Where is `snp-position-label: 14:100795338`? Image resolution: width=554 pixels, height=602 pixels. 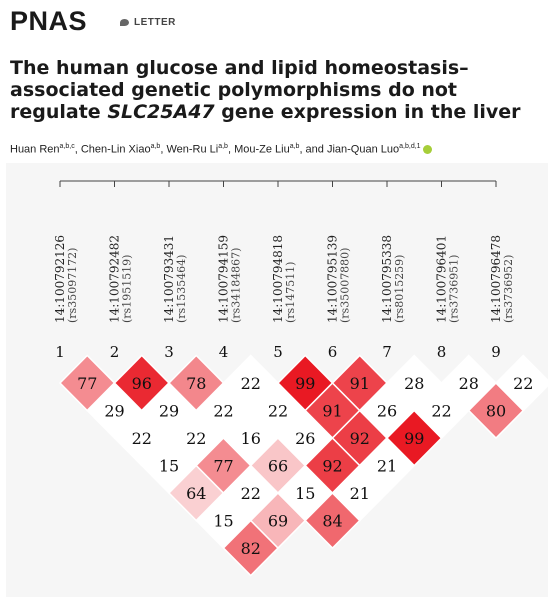 snp-position-label: 14:100795338 is located at coordinates (387, 279).